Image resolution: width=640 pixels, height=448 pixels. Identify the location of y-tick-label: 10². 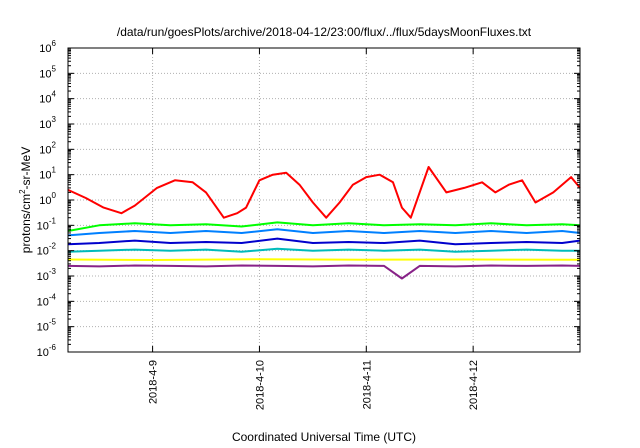
(47, 148).